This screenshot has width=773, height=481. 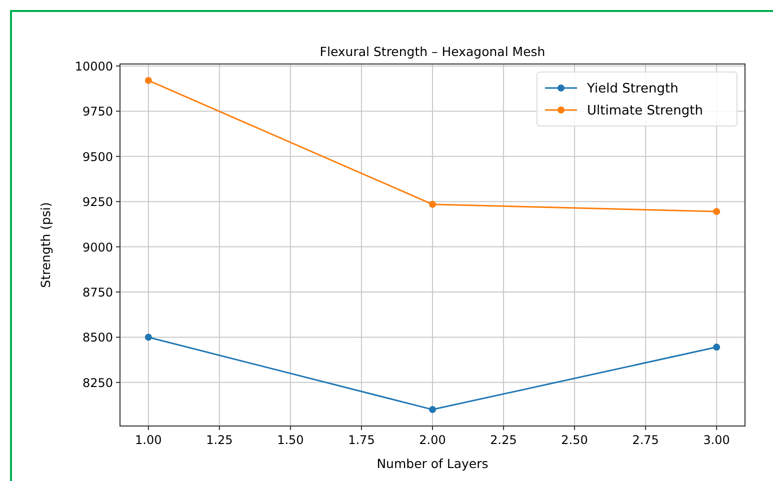 What do you see at coordinates (45, 245) in the screenshot?
I see `y-axis-title: Strength (psi)` at bounding box center [45, 245].